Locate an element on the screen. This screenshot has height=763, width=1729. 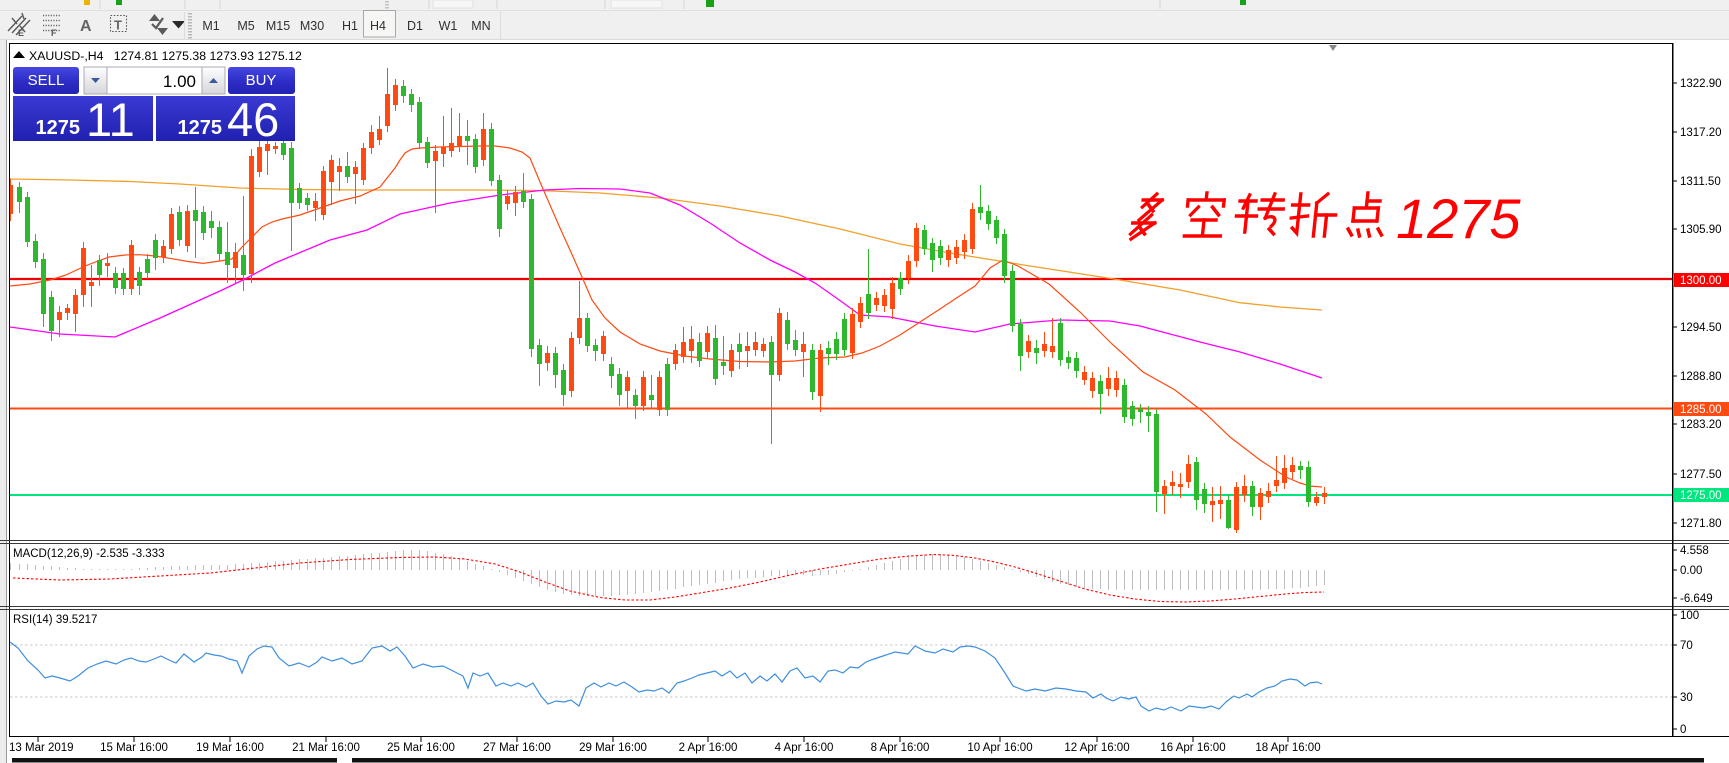
svg-text: 15 Mar 16:00 is located at coordinates (134, 748).